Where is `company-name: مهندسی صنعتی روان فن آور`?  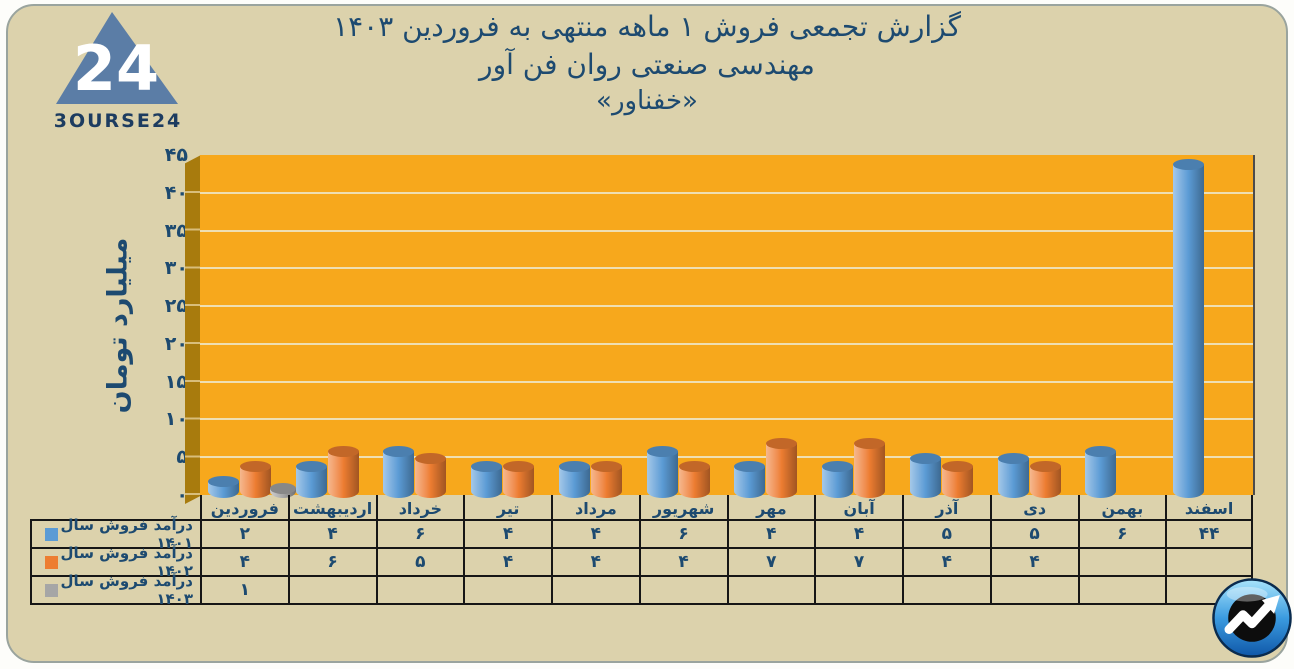 company-name: مهندسی صنعتی روان فن آور is located at coordinates (647, 64).